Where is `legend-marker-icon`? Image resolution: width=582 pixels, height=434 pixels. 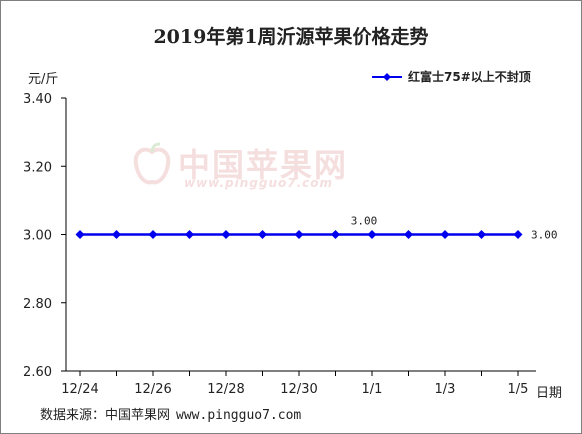 legend-marker-icon is located at coordinates (387, 76).